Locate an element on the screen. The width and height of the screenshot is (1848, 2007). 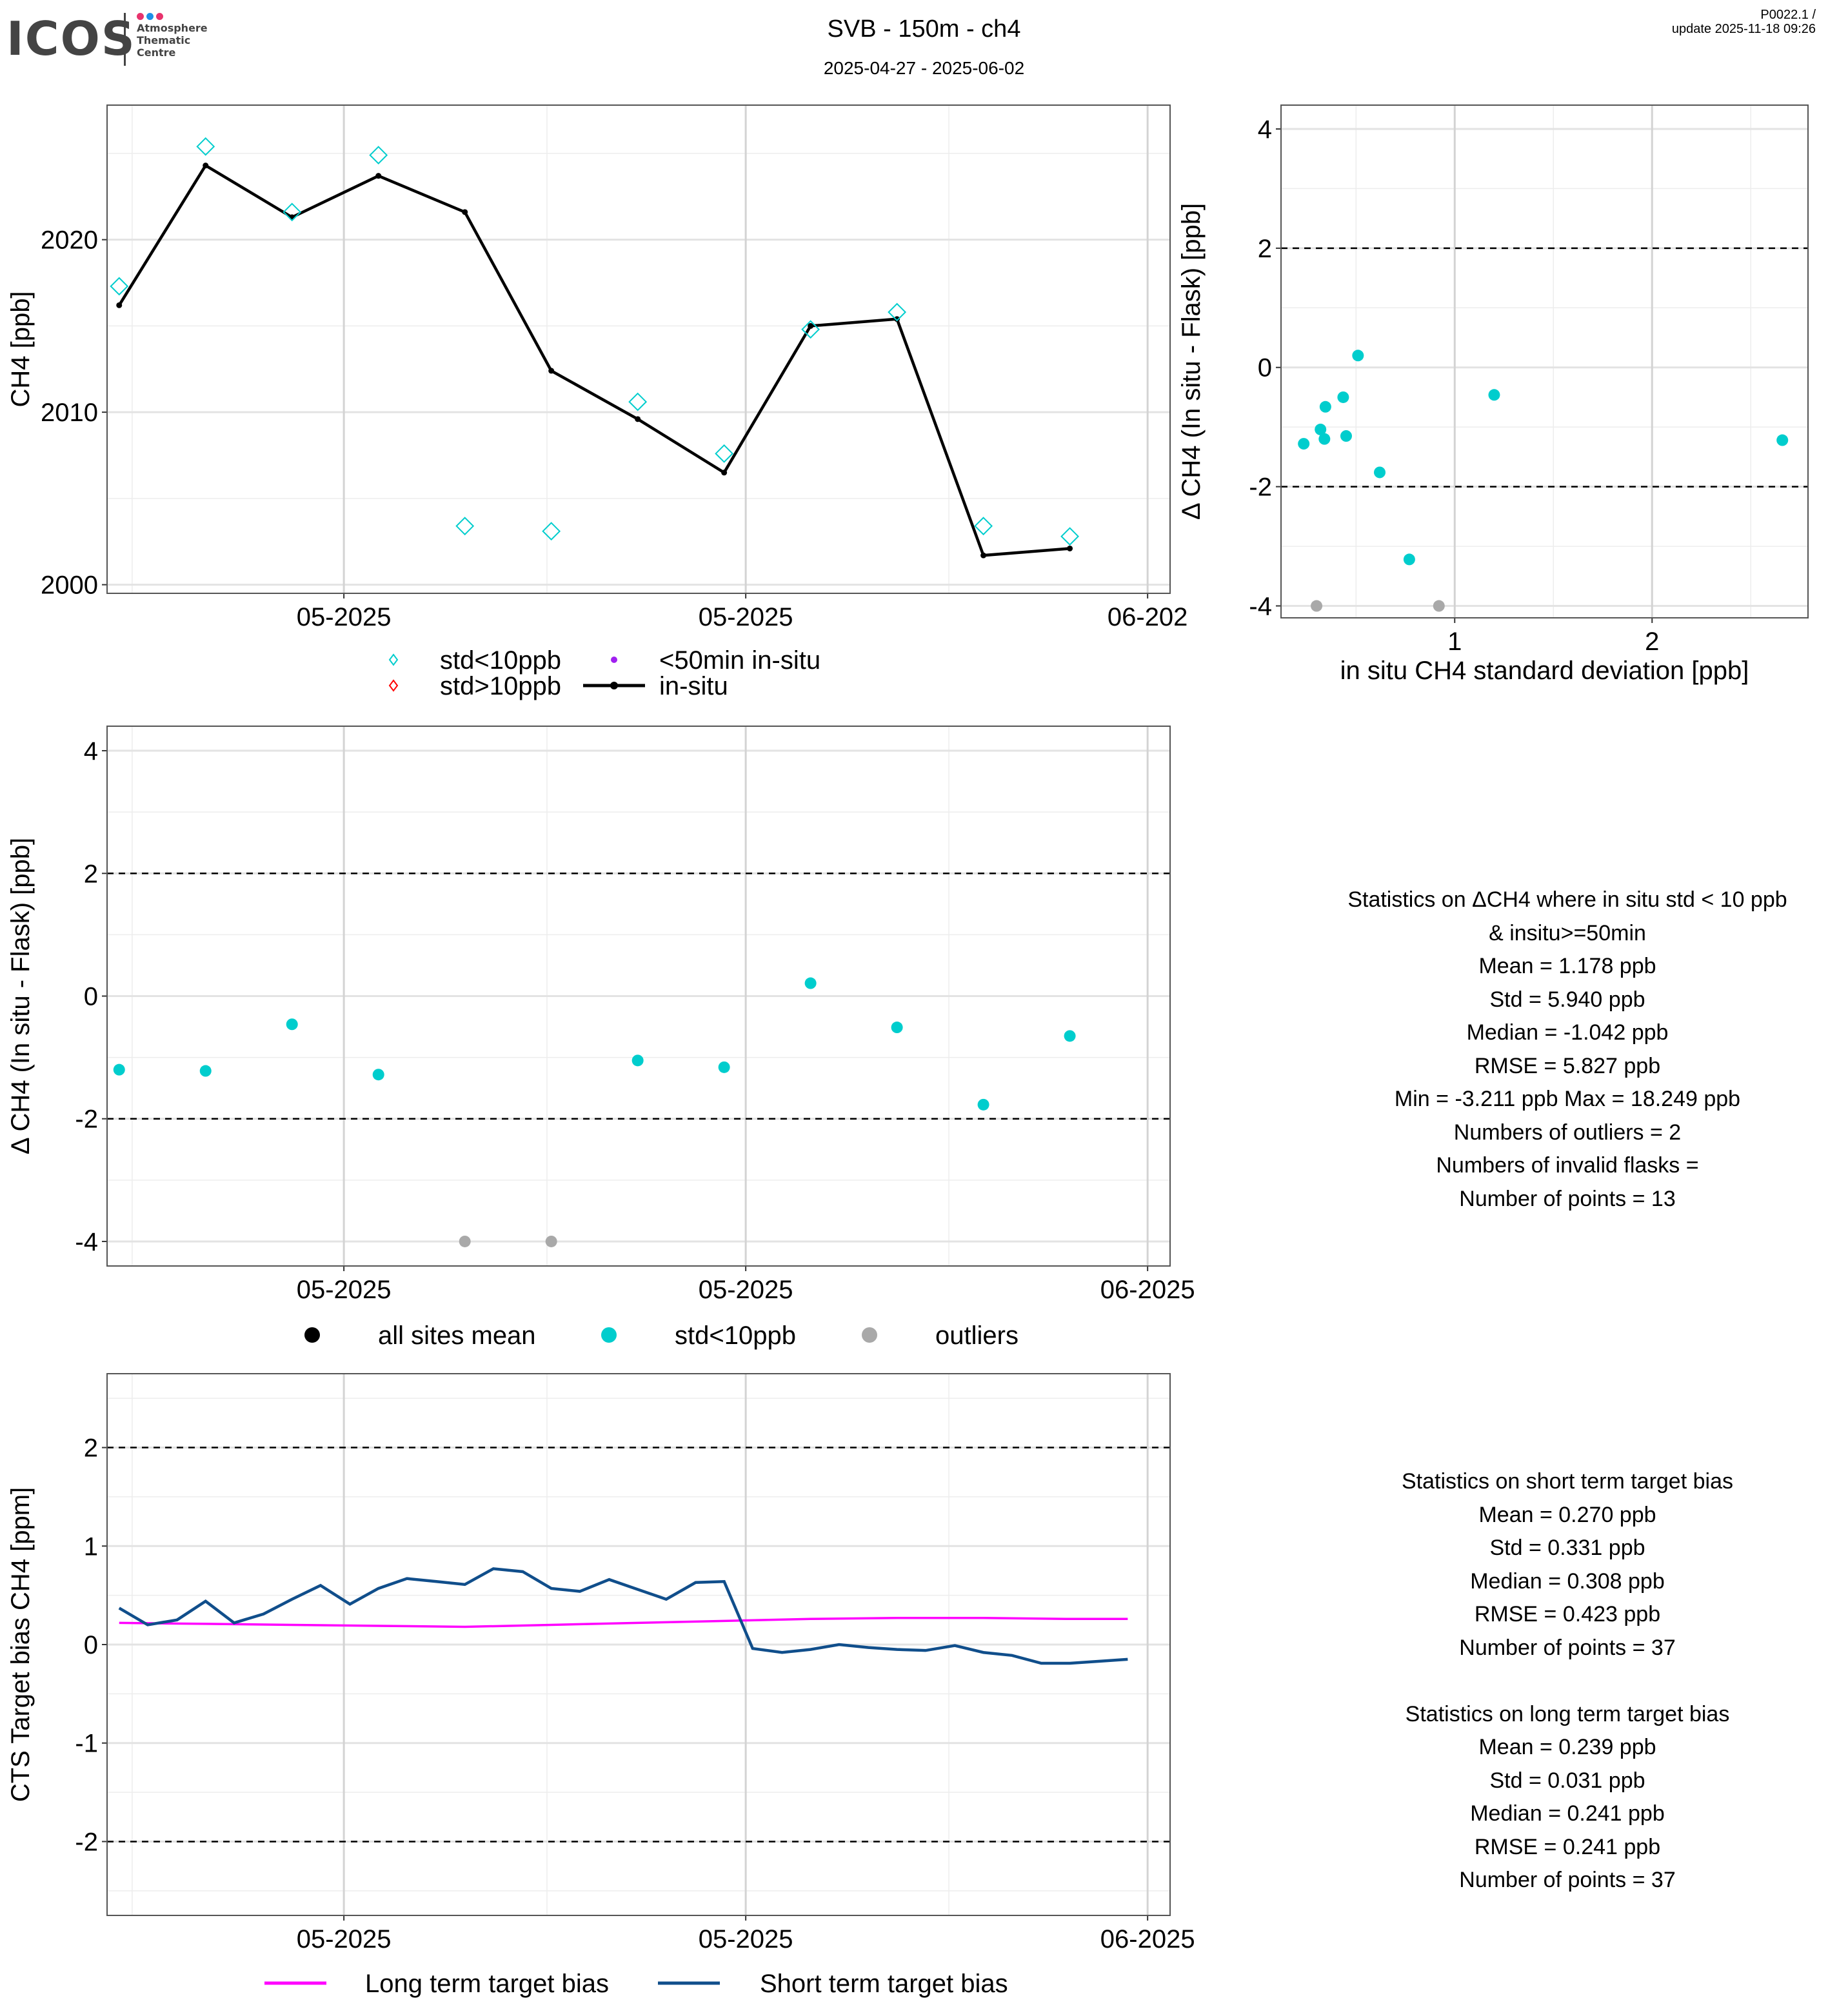
icos-logo-text: ICOS is located at coordinates (71, 39).